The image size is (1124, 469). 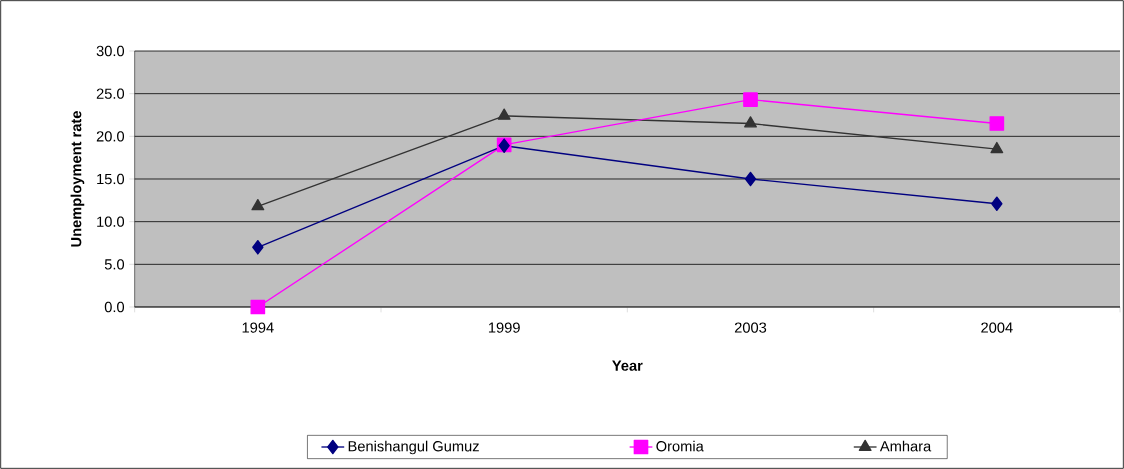 I want to click on y-tick-label: 15.0, so click(x=111, y=179).